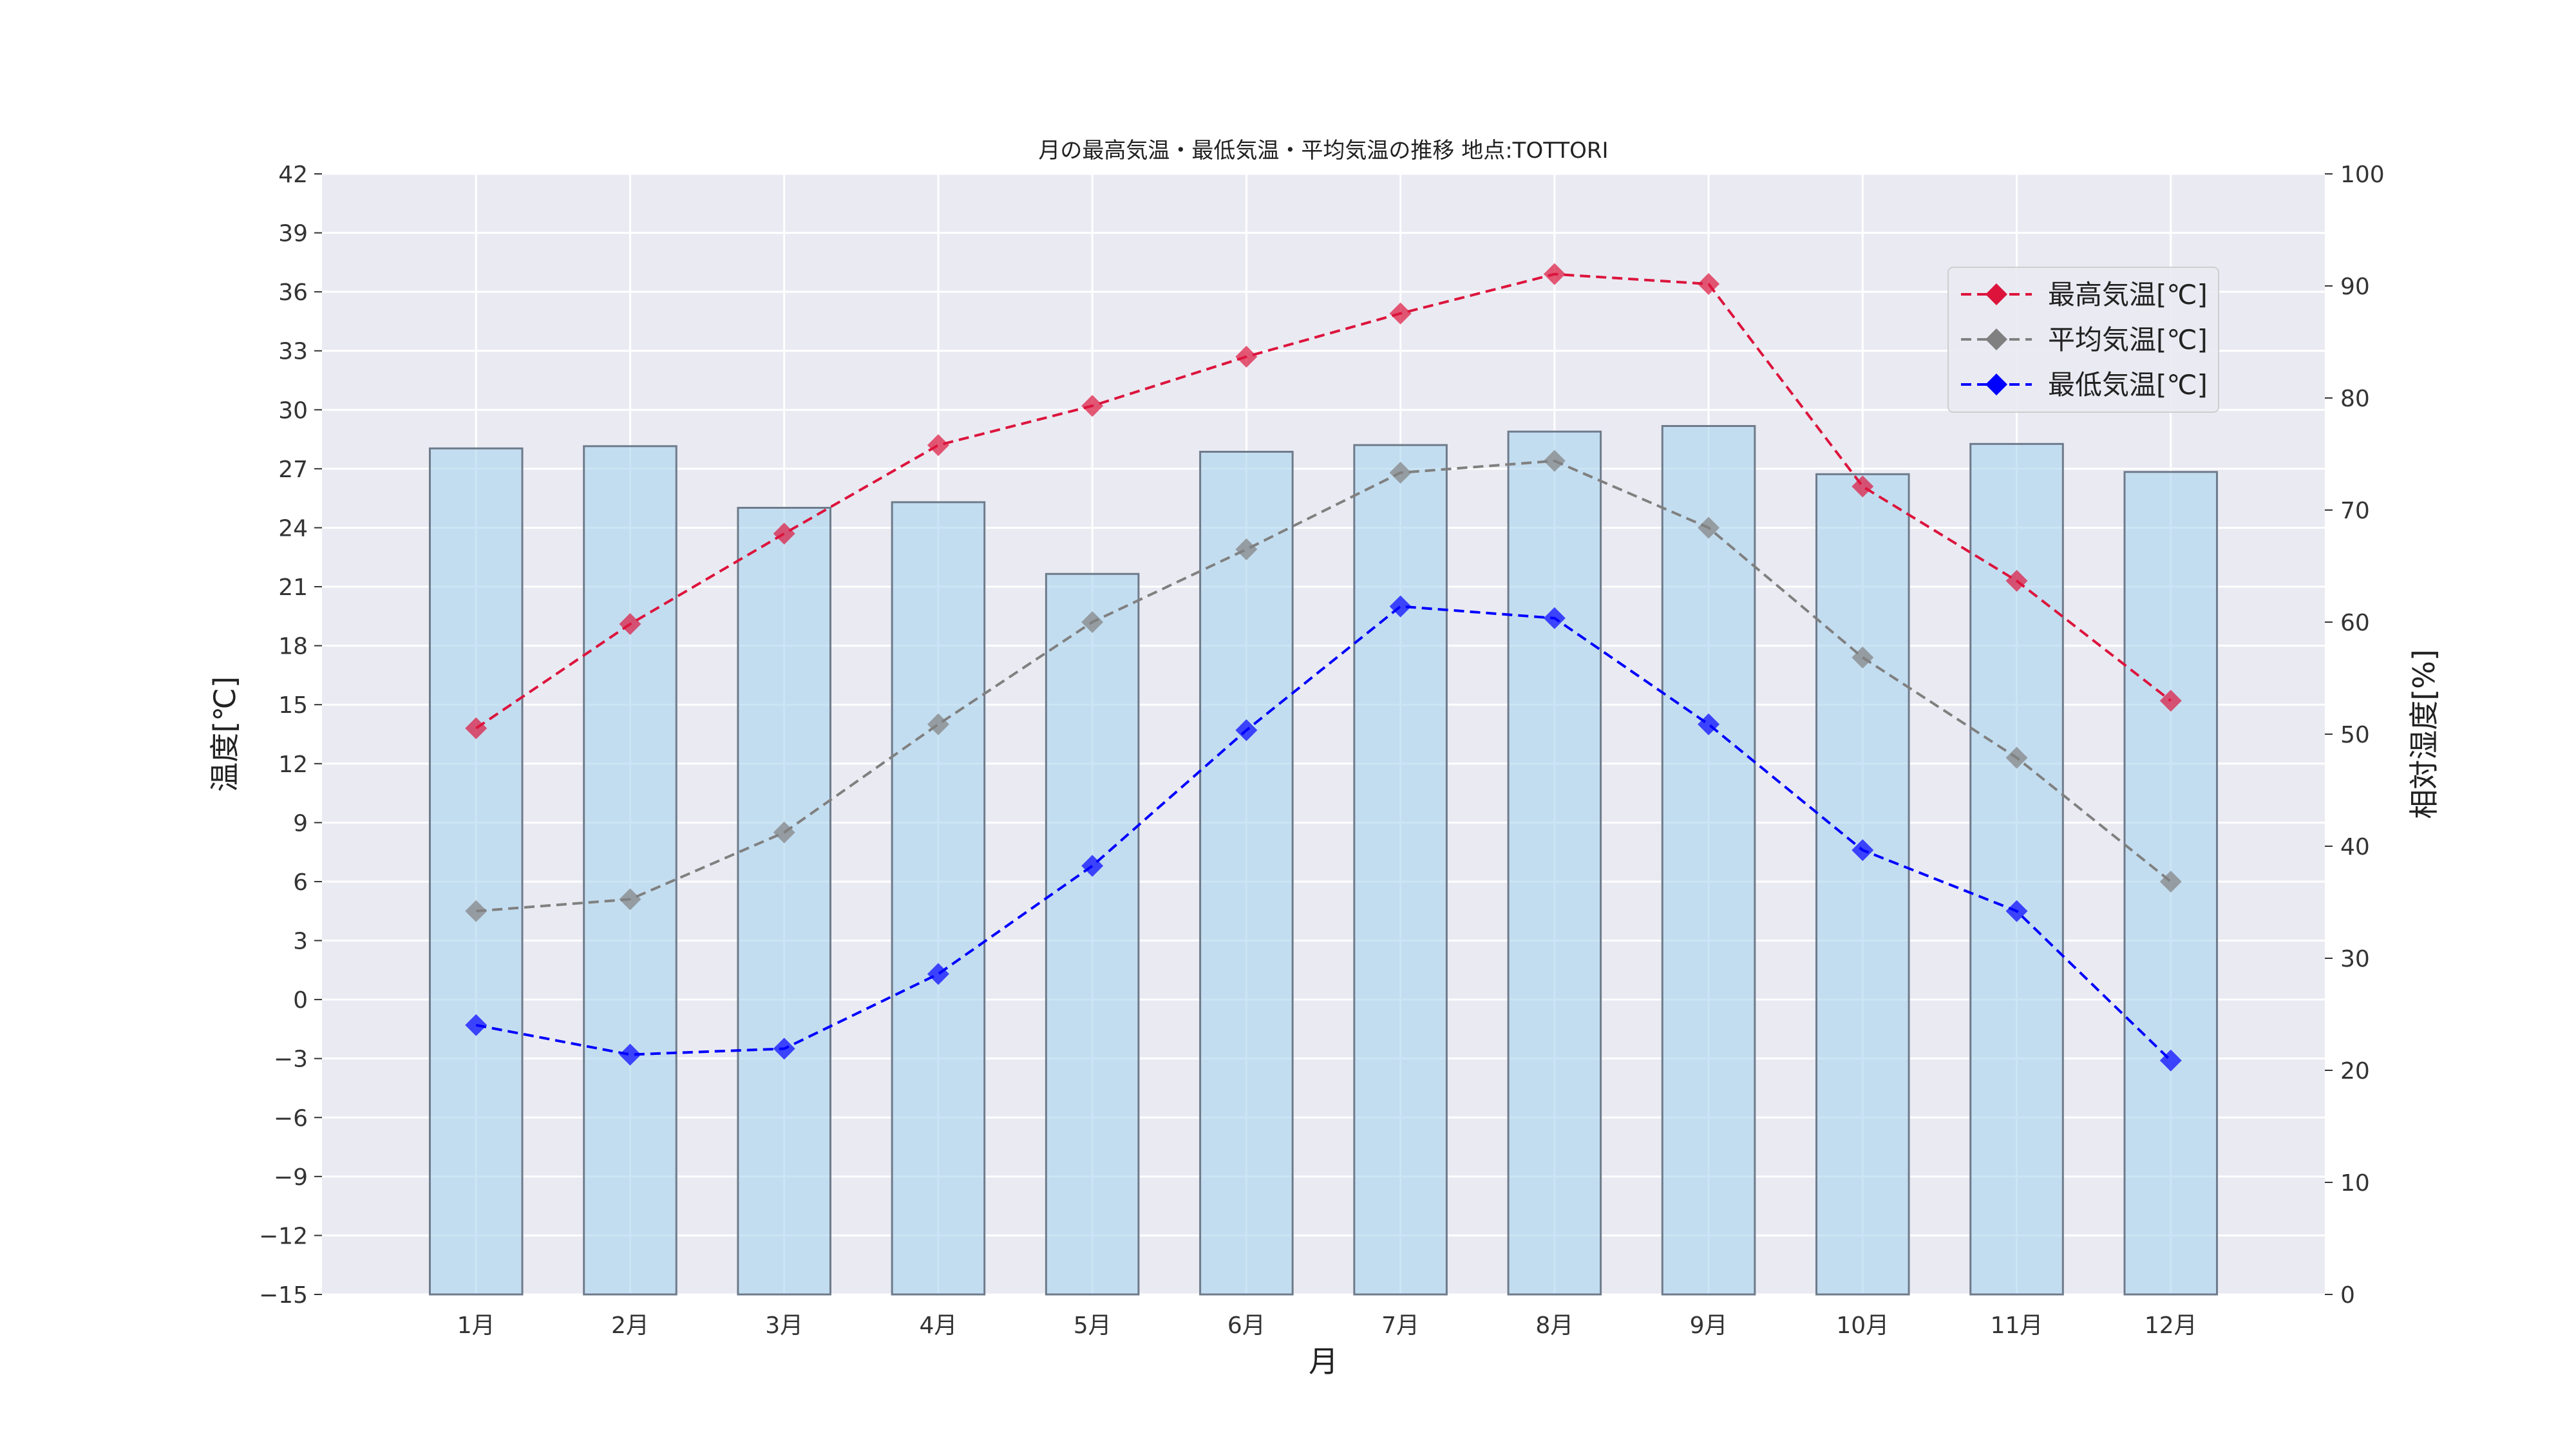  I want to click on legend-box, so click(2083, 340).